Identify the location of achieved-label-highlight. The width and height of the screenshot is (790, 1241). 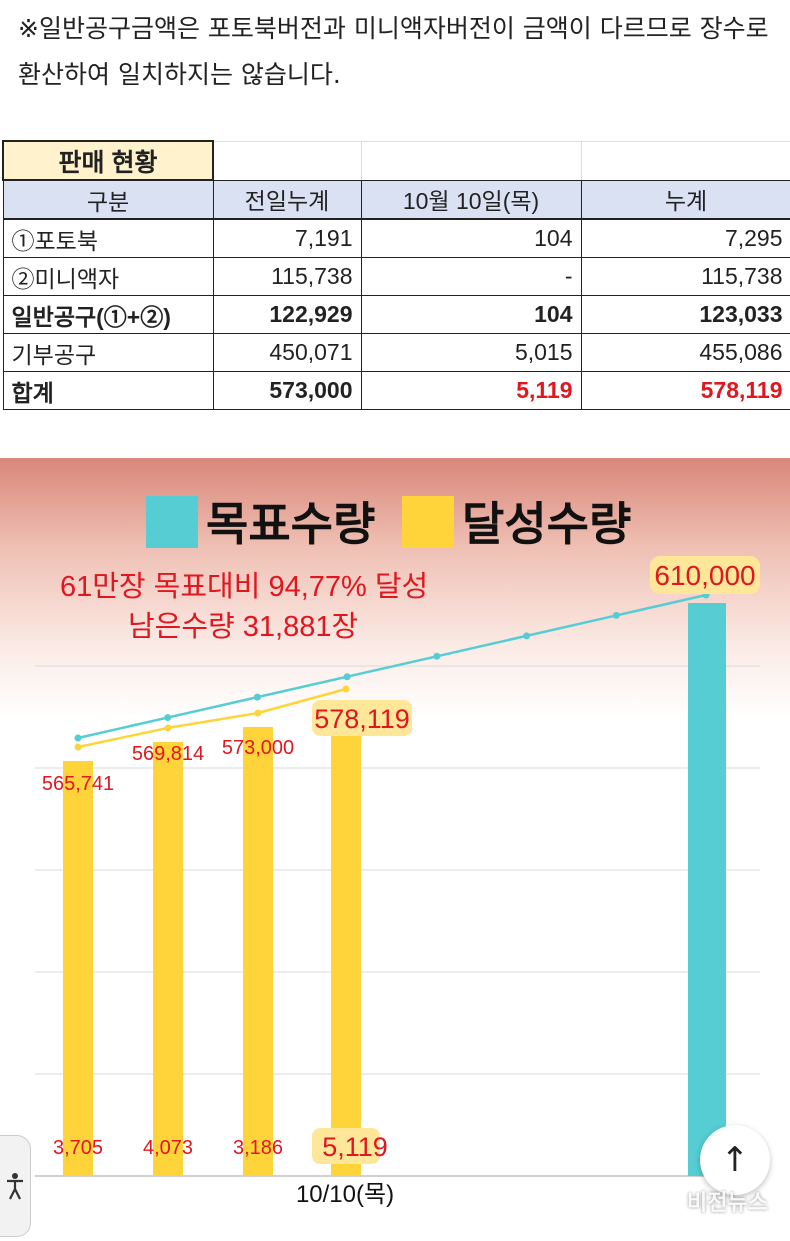
(362, 718).